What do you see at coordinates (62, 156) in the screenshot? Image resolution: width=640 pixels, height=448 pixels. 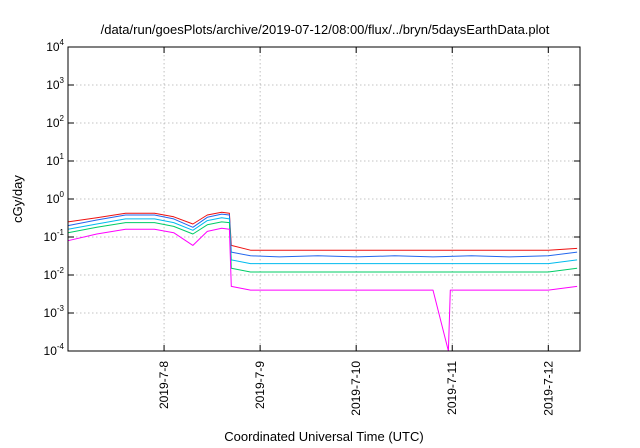 I see `y-tick-exponent: 1` at bounding box center [62, 156].